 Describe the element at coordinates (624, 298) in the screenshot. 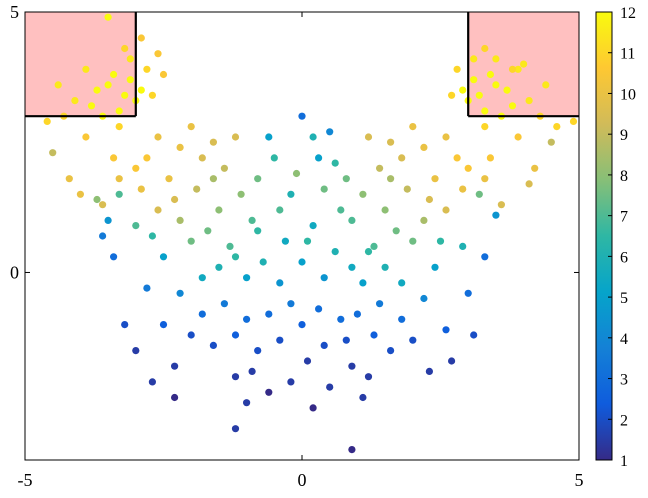

I see `colorbar-tick-label: 5` at that location.